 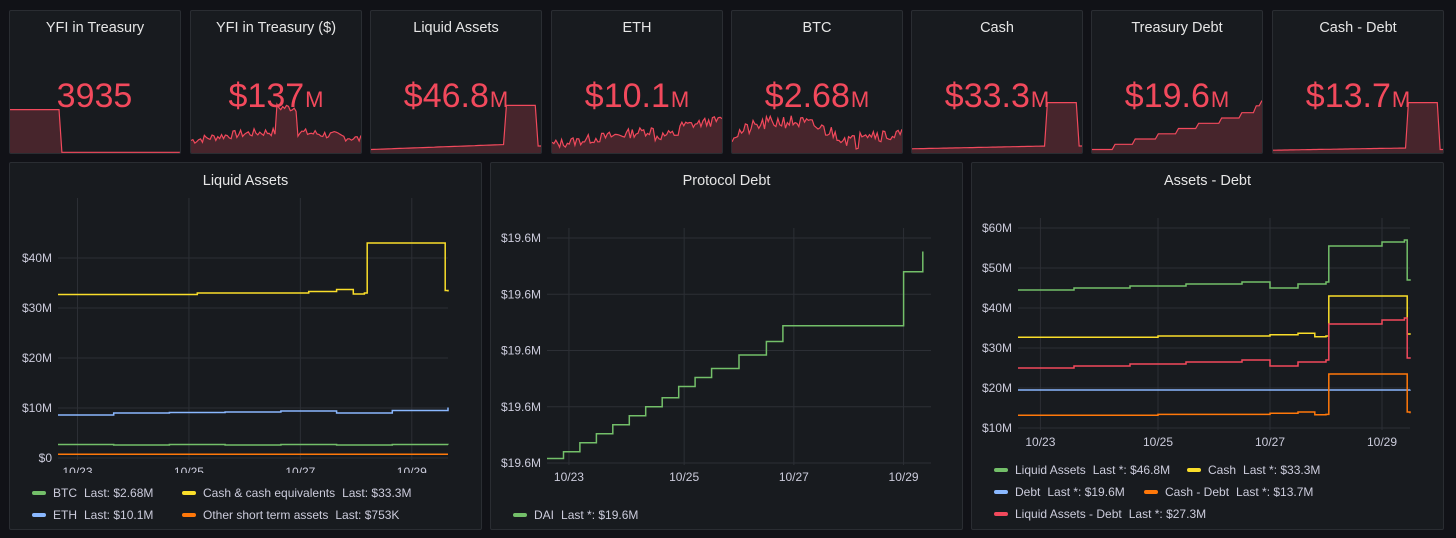 What do you see at coordinates (253, 444) in the screenshot?
I see `series-line-btc` at bounding box center [253, 444].